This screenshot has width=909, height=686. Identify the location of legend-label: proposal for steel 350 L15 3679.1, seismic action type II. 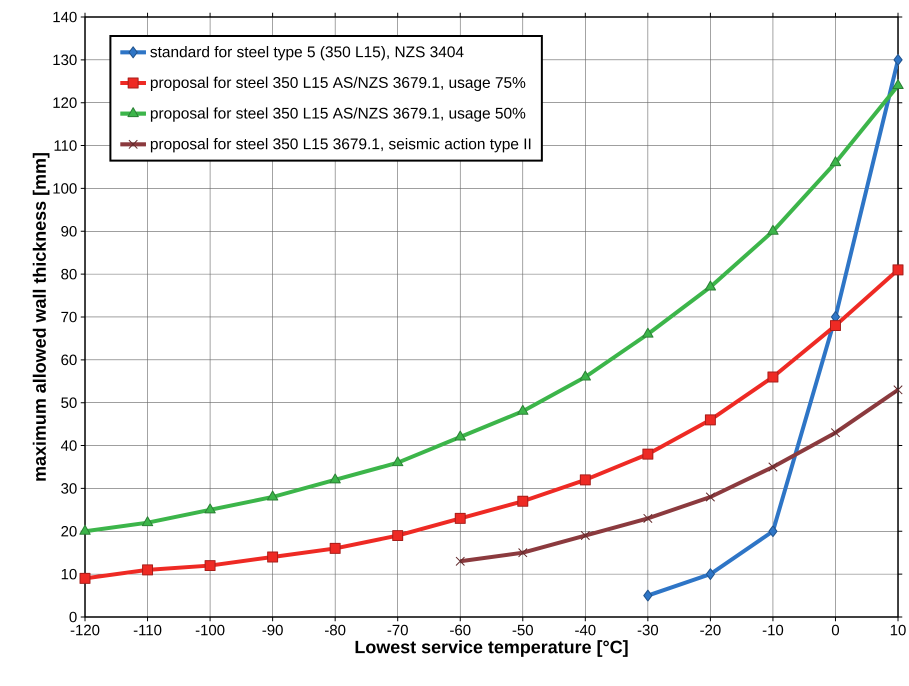
(340, 145).